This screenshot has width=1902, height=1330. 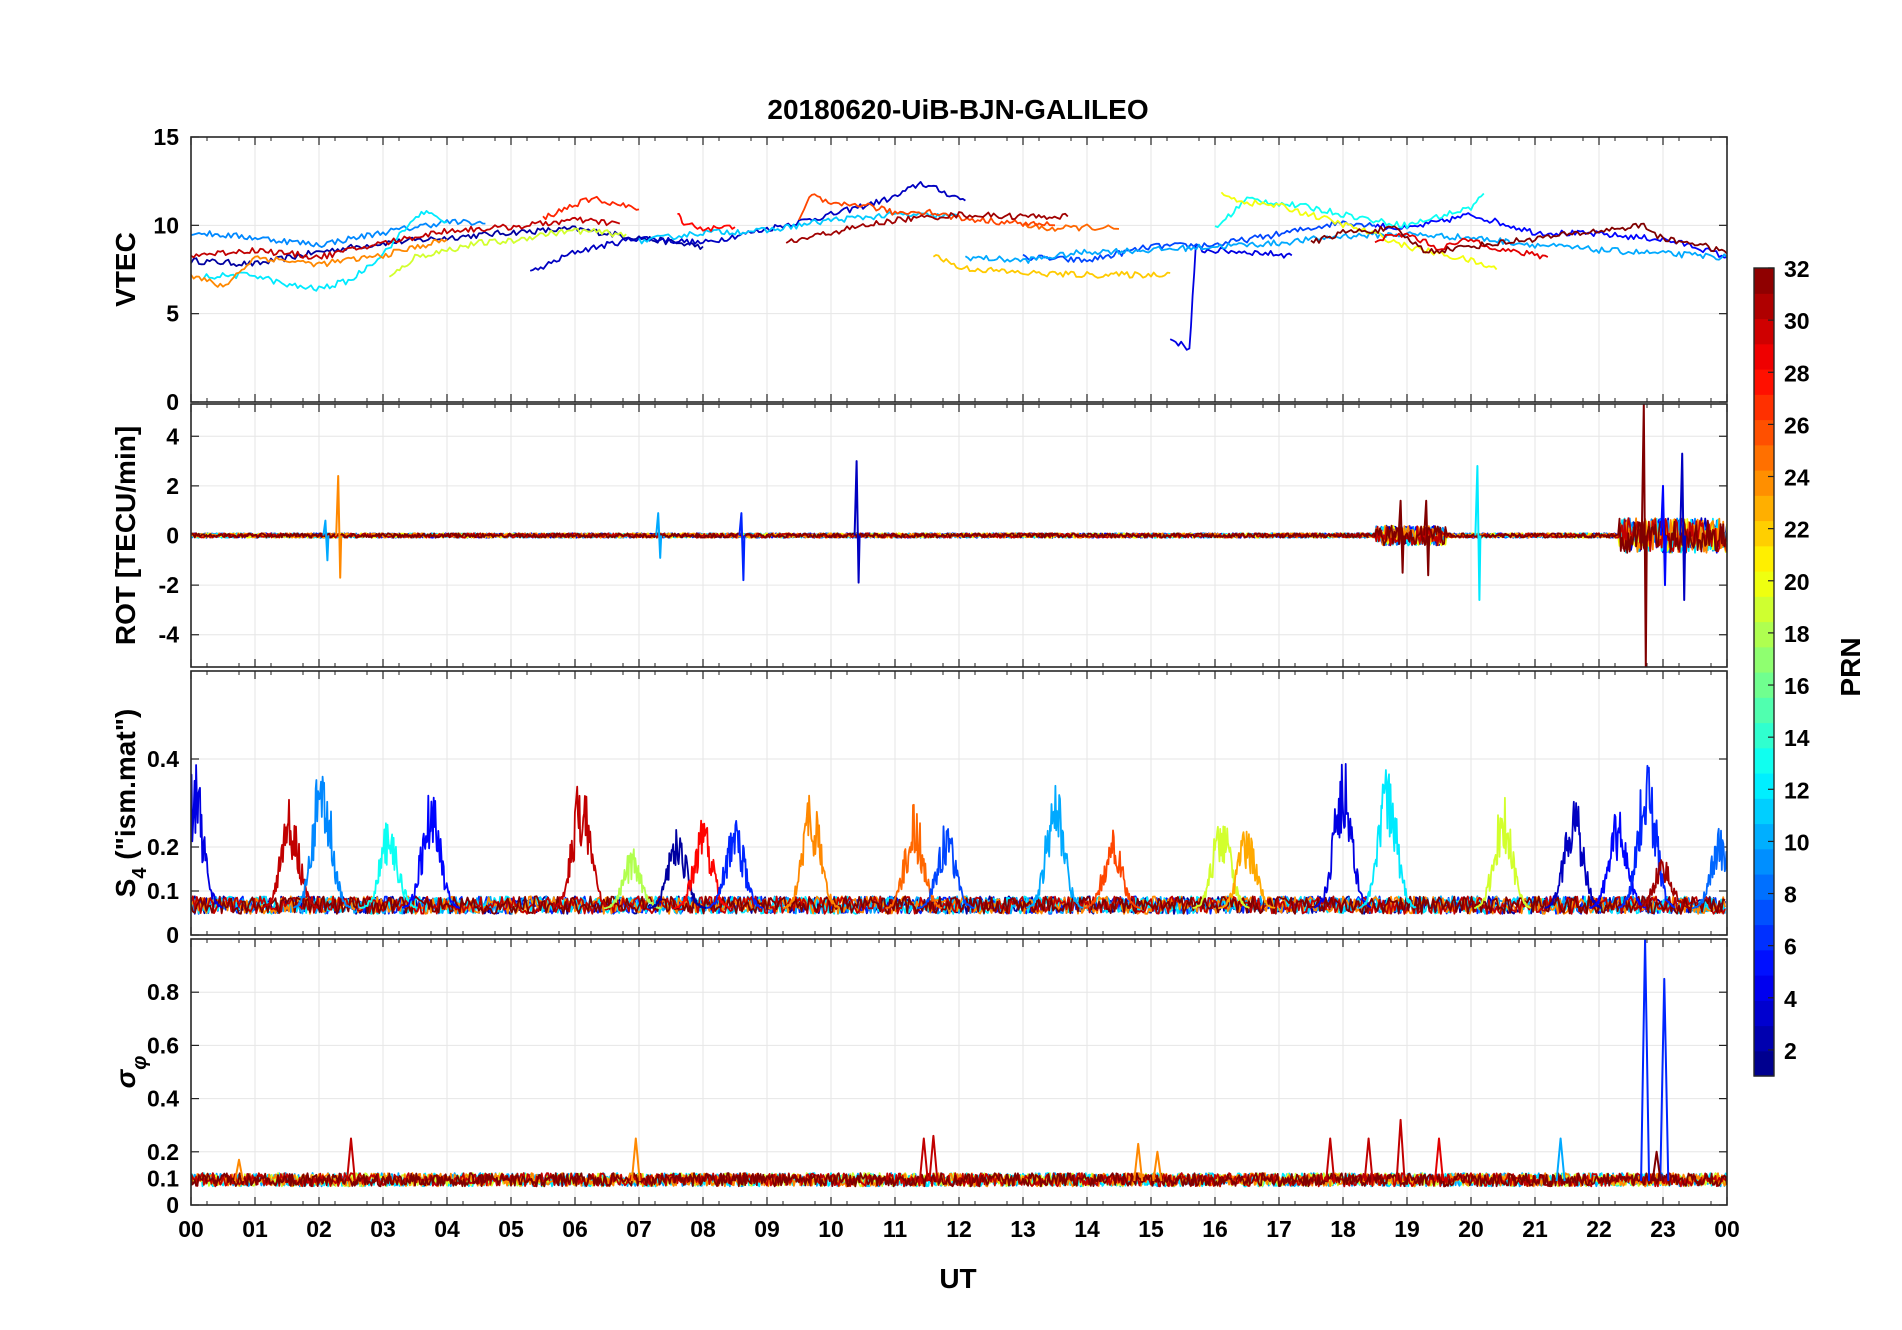 I want to click on x-tick-label: 08, so click(x=703, y=1229).